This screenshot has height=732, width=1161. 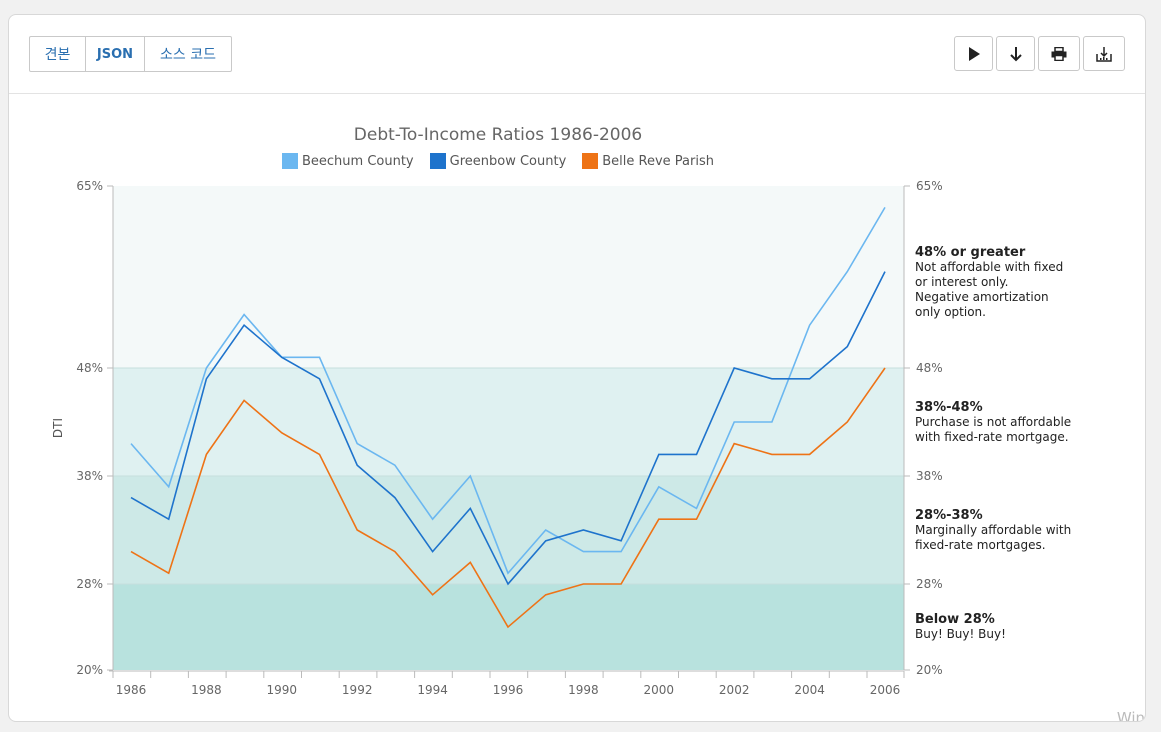 What do you see at coordinates (89, 476) in the screenshot?
I see `y-tick-label-left: 38%` at bounding box center [89, 476].